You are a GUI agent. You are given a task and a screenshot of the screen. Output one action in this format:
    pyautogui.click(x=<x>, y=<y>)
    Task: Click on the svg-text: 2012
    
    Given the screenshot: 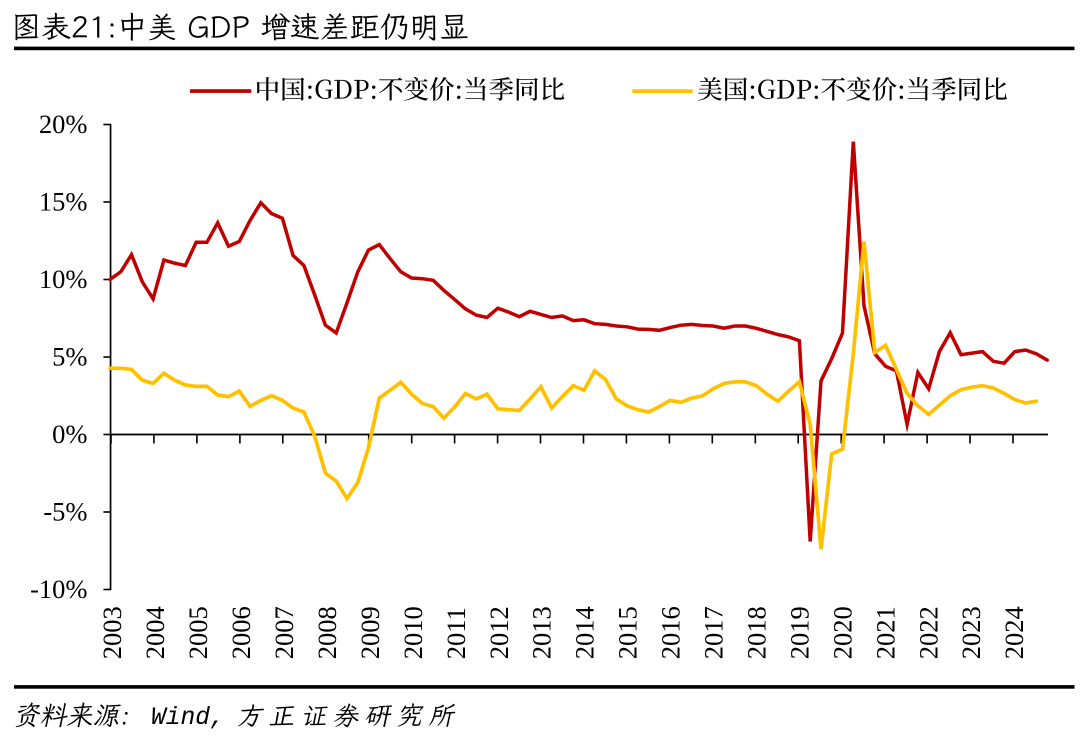 What is the action you would take?
    pyautogui.click(x=499, y=632)
    